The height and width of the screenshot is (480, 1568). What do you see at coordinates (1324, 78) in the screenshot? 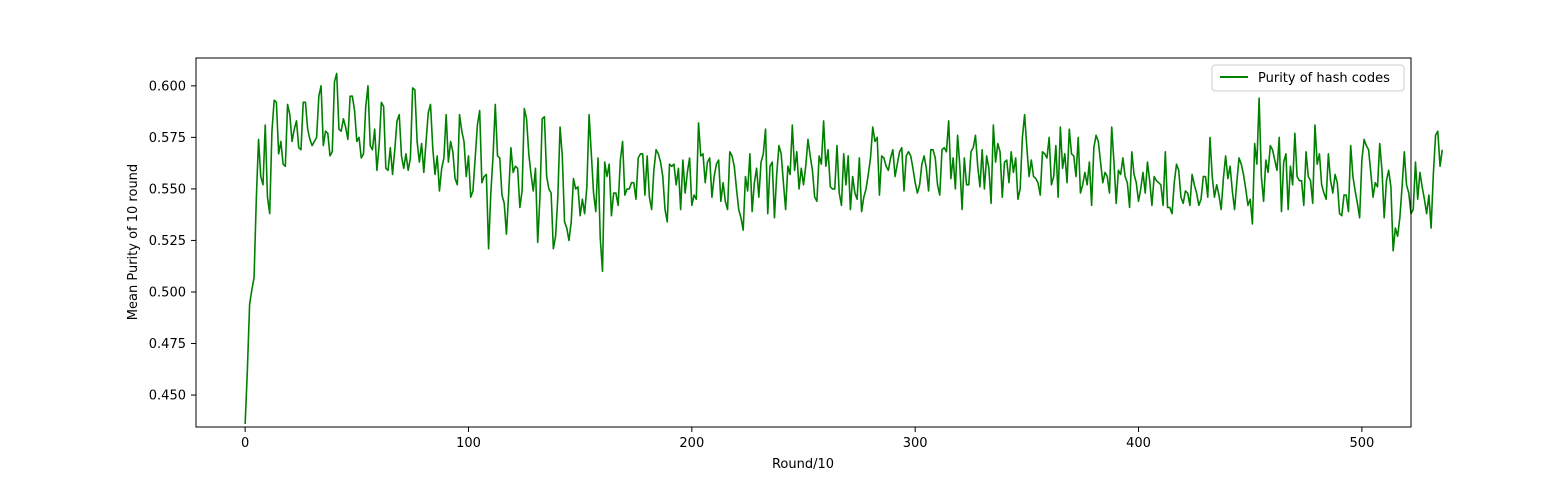
I see `legend-label: Purity of hash codes` at bounding box center [1324, 78].